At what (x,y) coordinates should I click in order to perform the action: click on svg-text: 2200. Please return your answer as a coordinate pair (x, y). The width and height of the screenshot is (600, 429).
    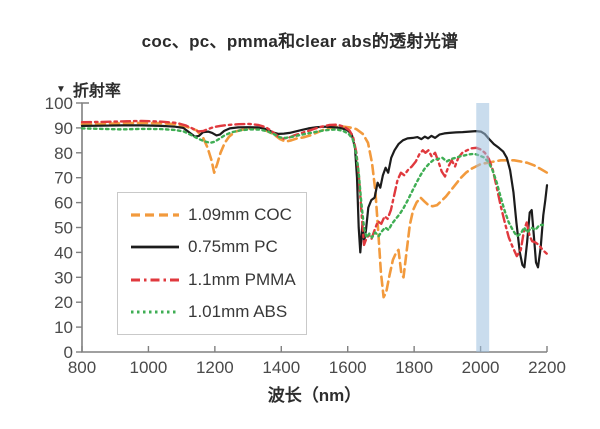
    Looking at the image, I should click on (547, 367).